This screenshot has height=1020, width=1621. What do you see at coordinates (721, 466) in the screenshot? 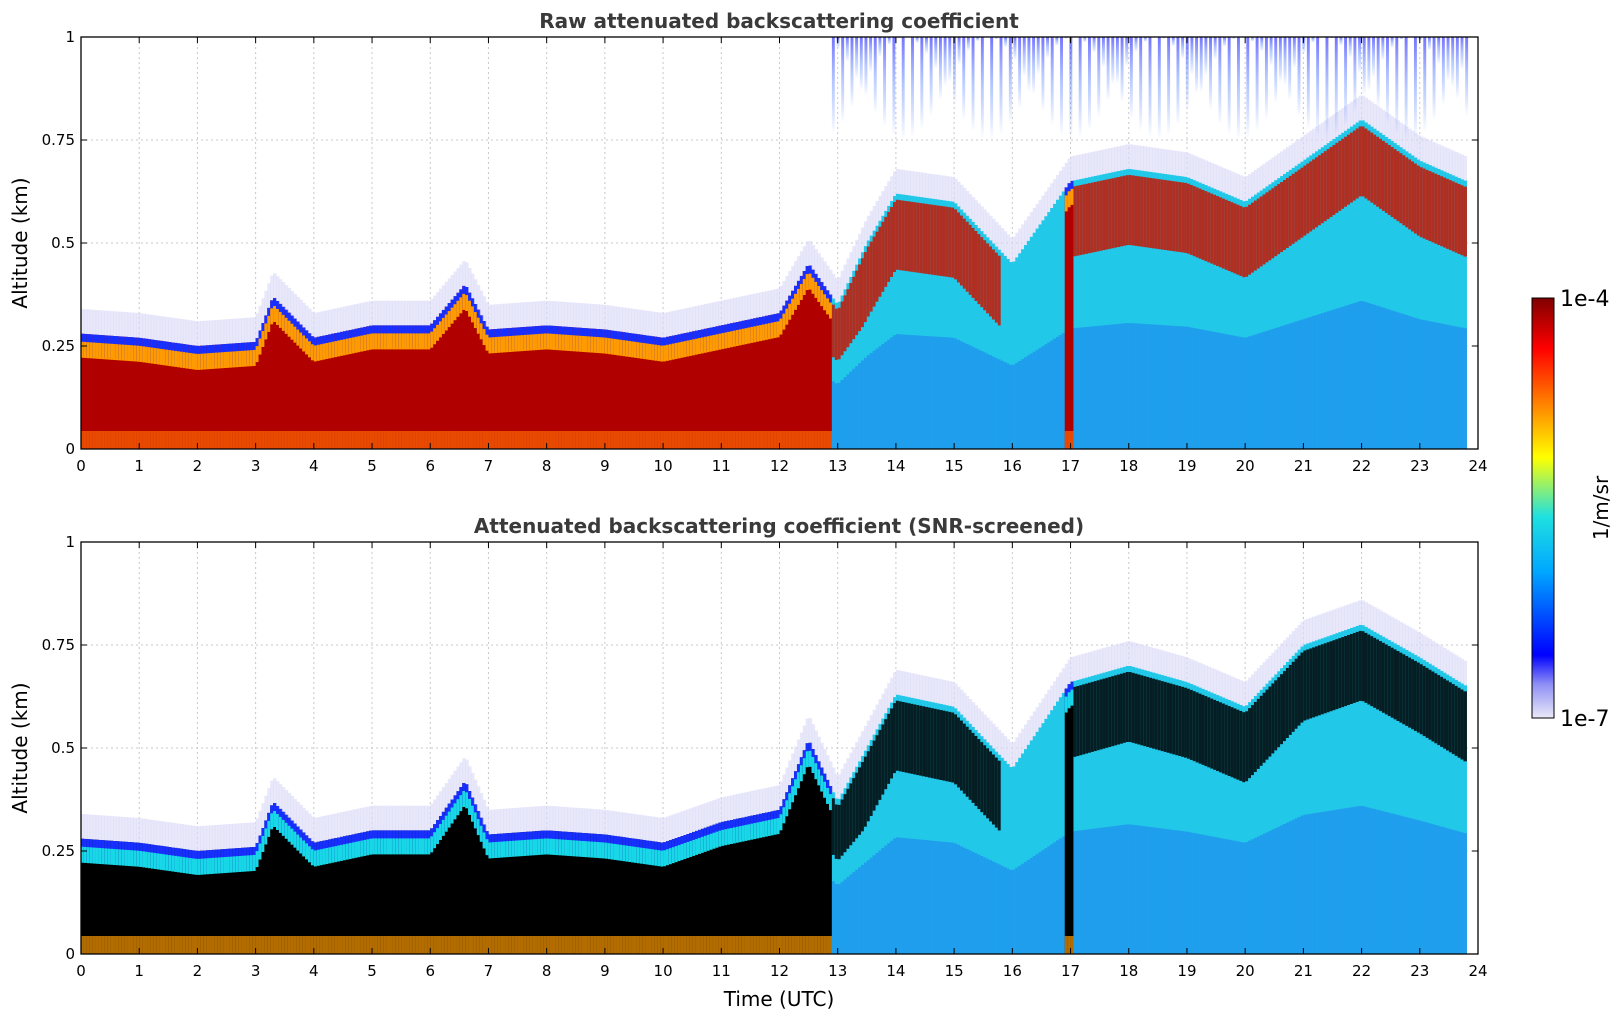
I see `x-tick-label: 11` at bounding box center [721, 466].